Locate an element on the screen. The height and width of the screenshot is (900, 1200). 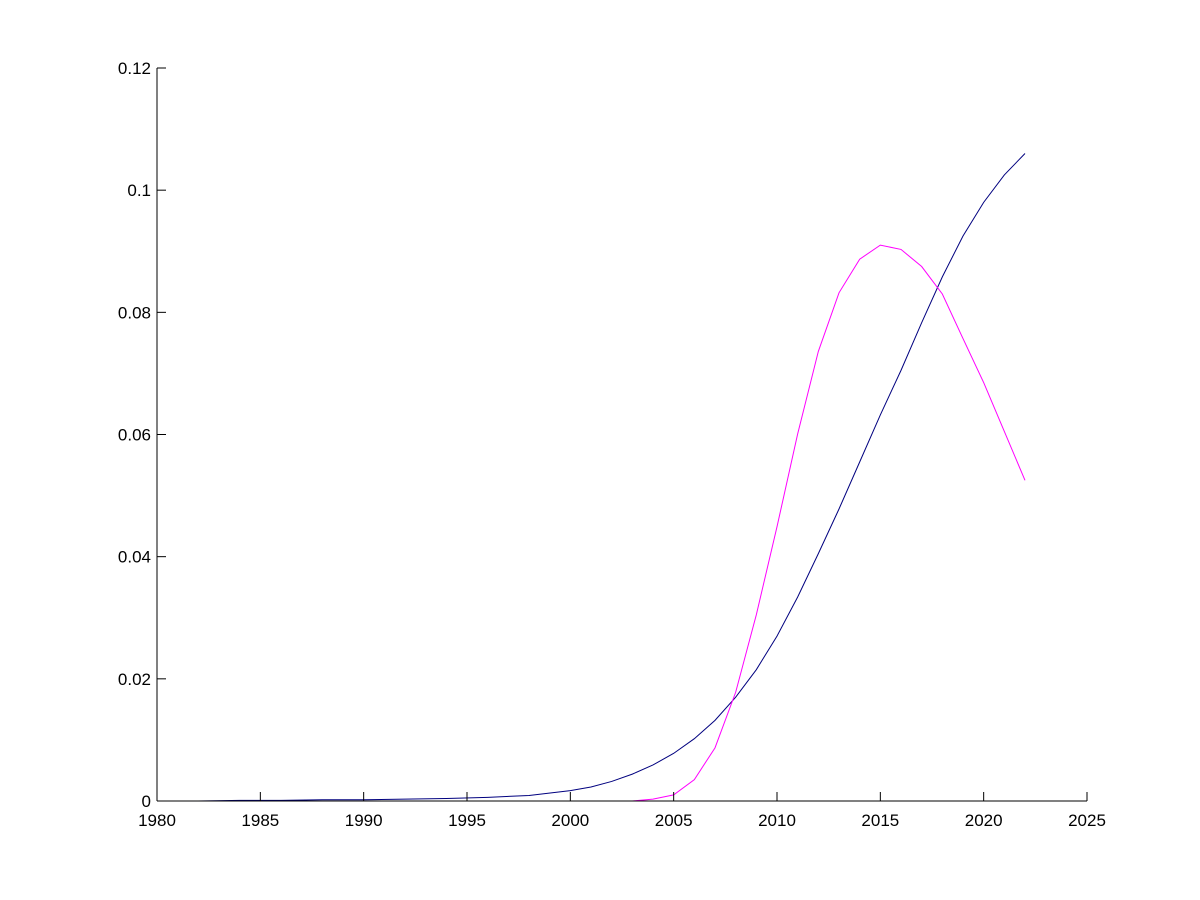
x-tick-label: 1995 is located at coordinates (467, 820).